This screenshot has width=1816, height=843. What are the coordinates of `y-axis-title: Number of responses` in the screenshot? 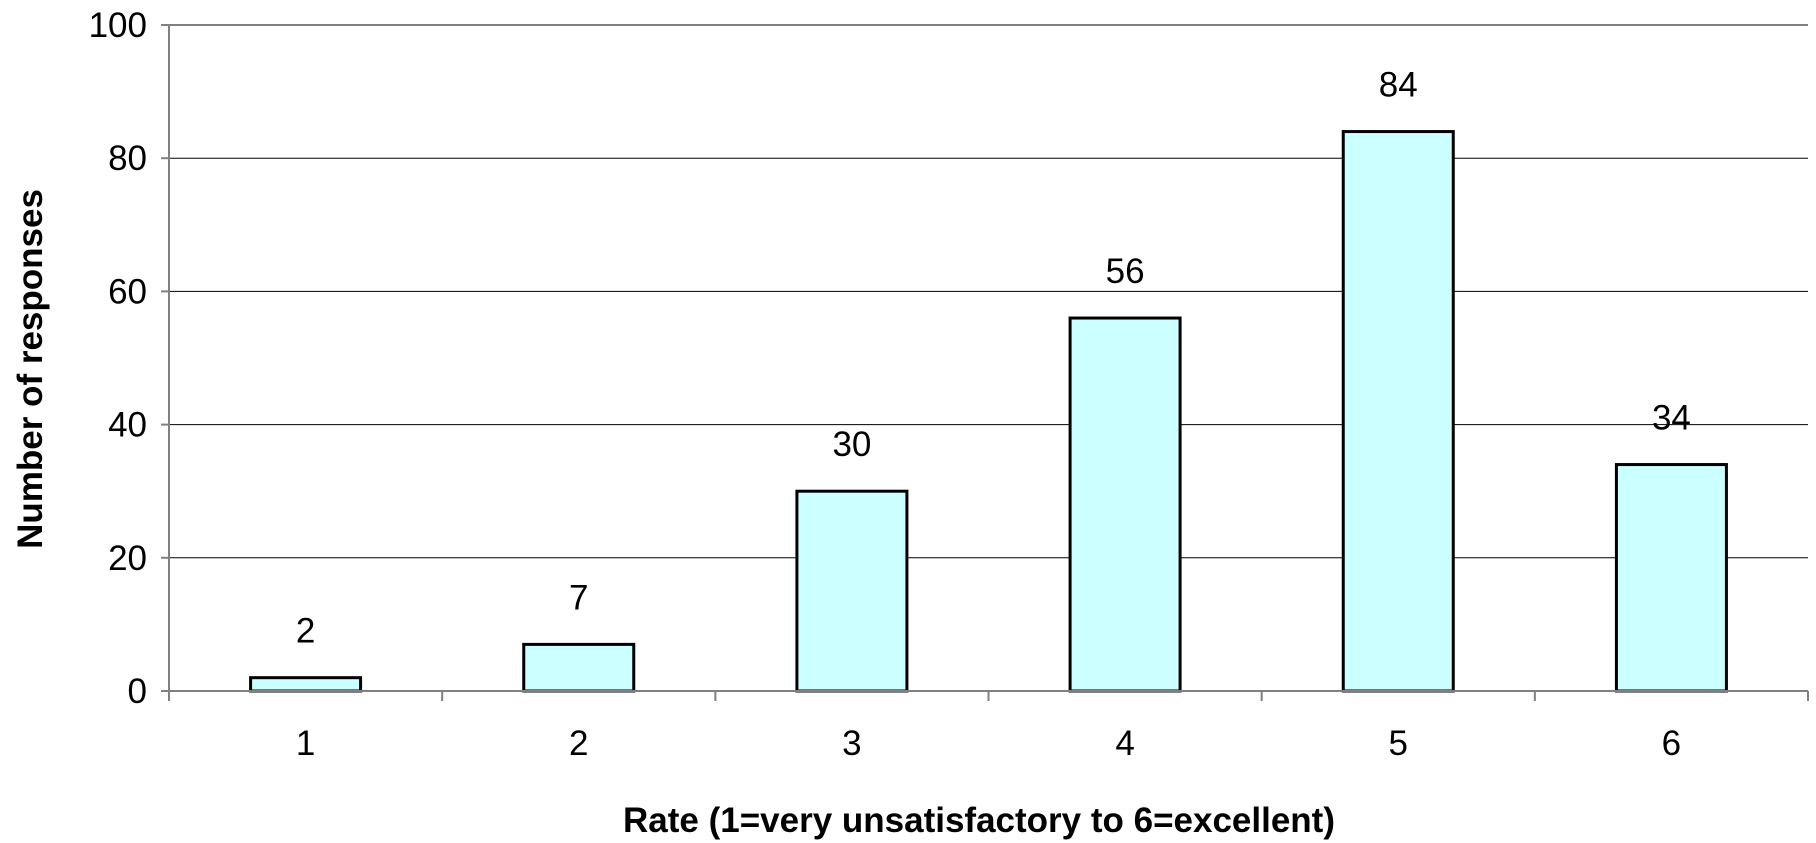 It's located at (30, 369).